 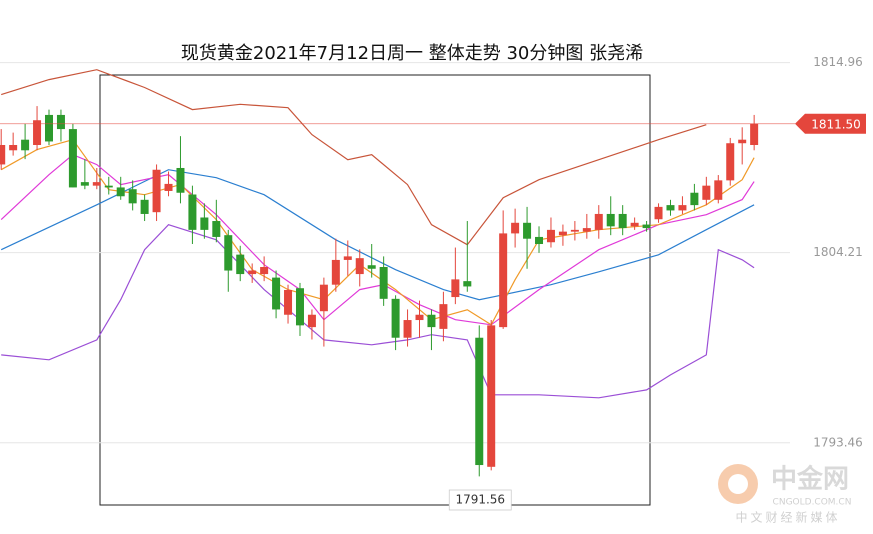 What do you see at coordinates (838, 442) in the screenshot?
I see `y-tick-label: 1793.46` at bounding box center [838, 442].